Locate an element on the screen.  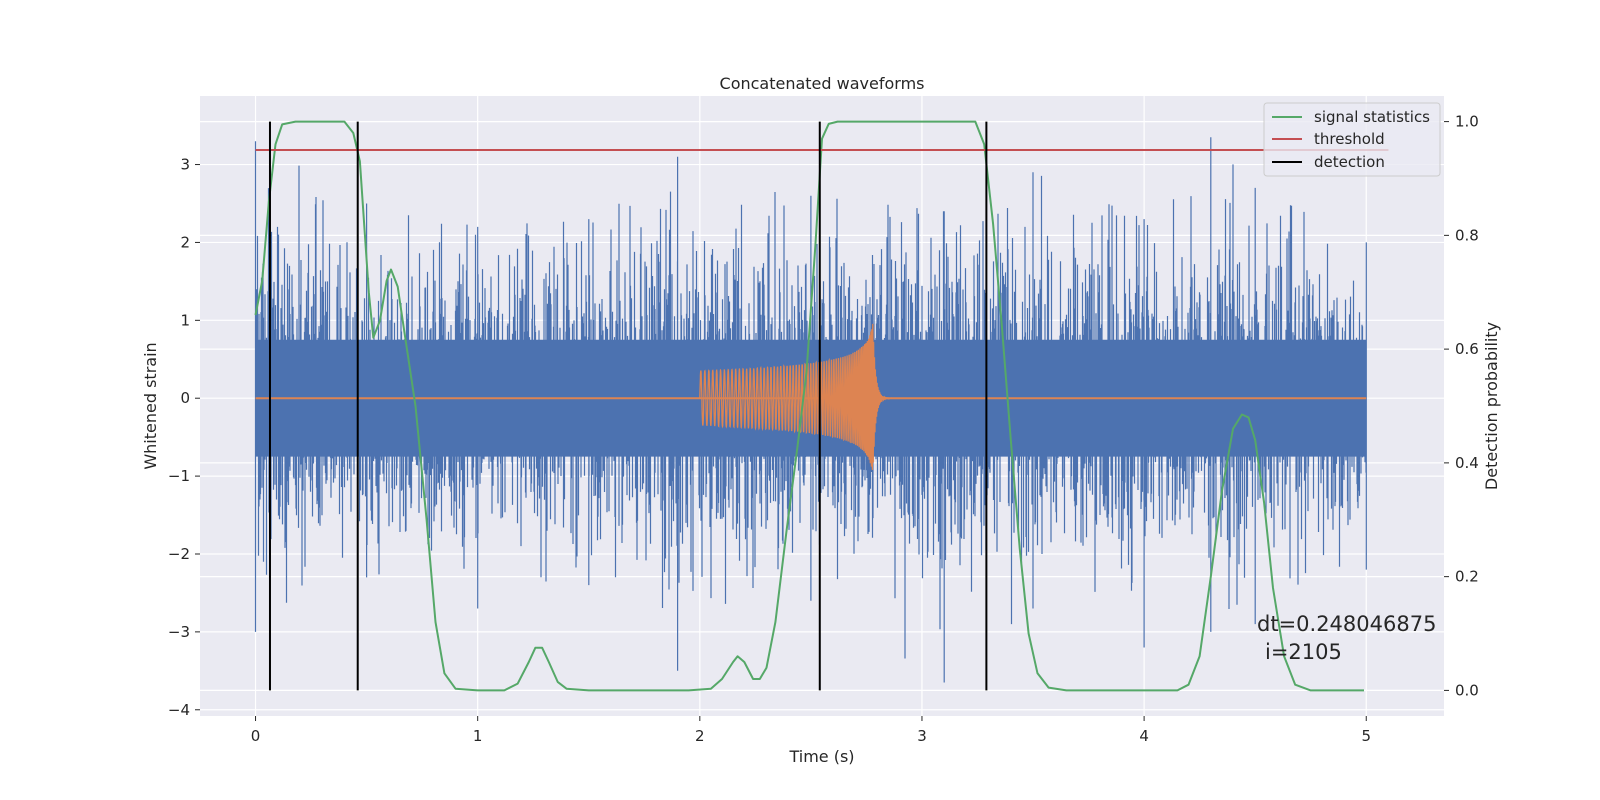
x-tick-label-0: 0 is located at coordinates (256, 736).